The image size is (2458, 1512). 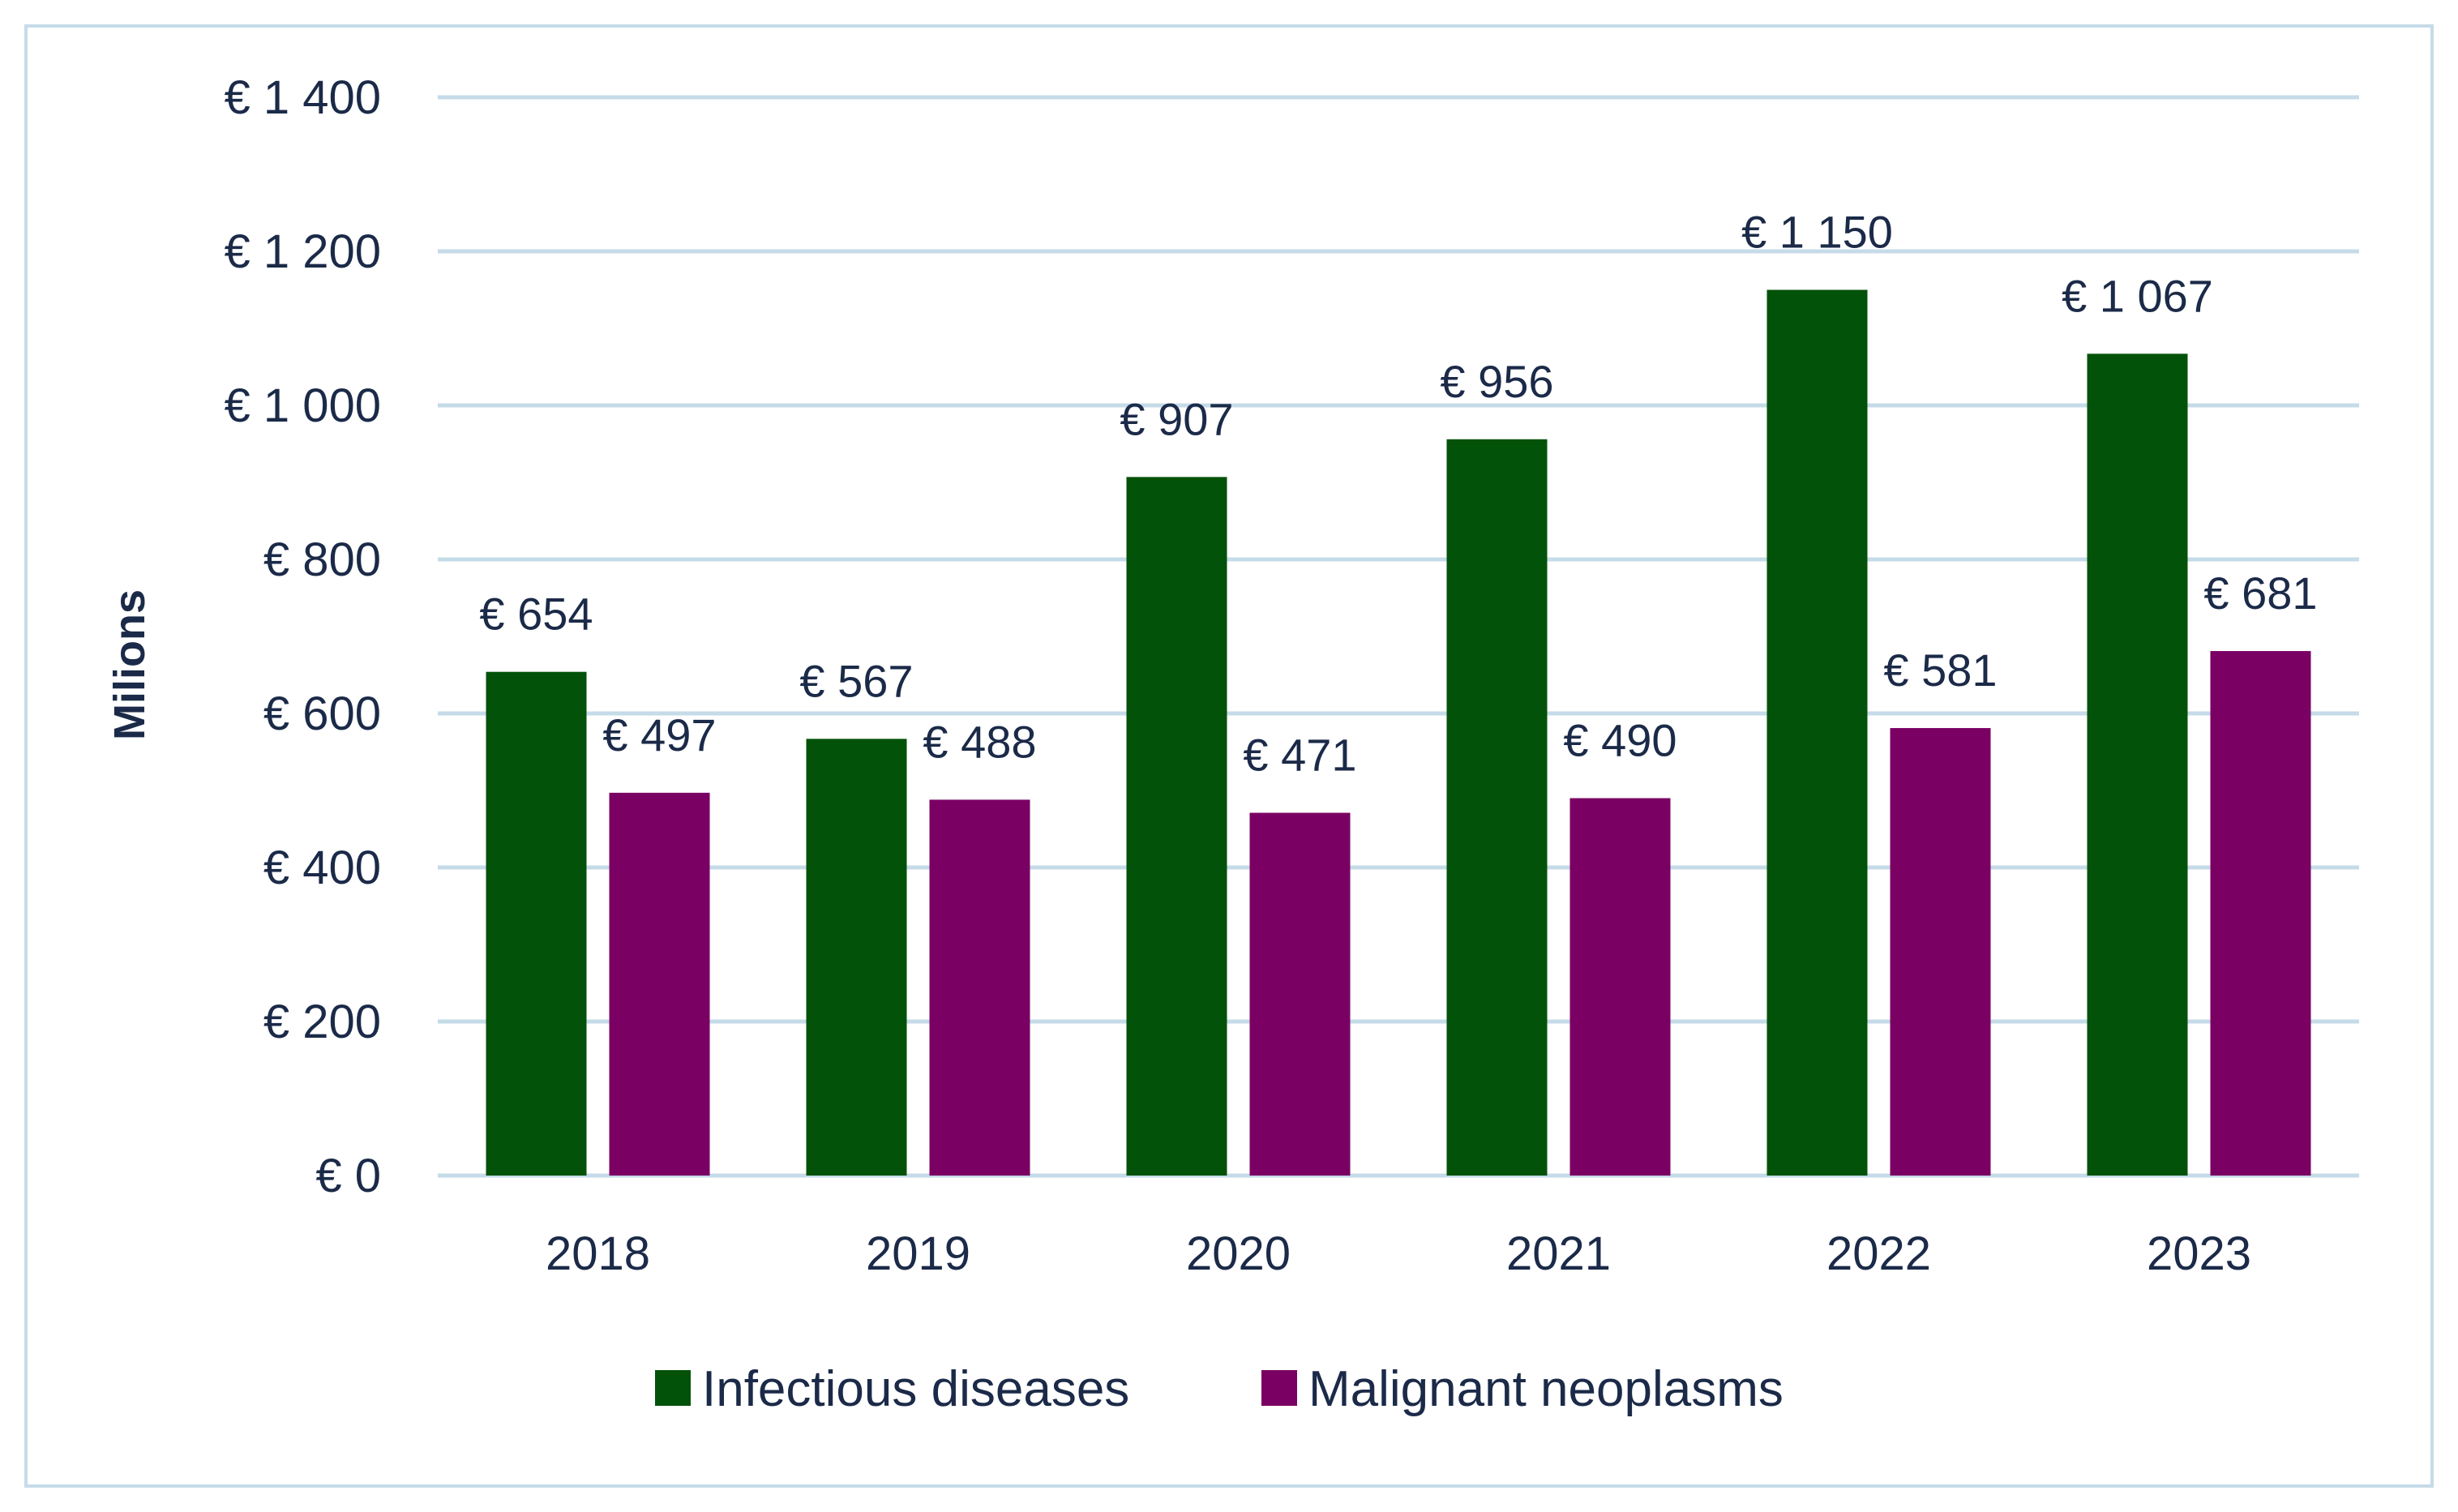 What do you see at coordinates (1398, 1253) in the screenshot?
I see `x-axis-tick-labels: 2018 2019 2020 2021 2022 2023` at bounding box center [1398, 1253].